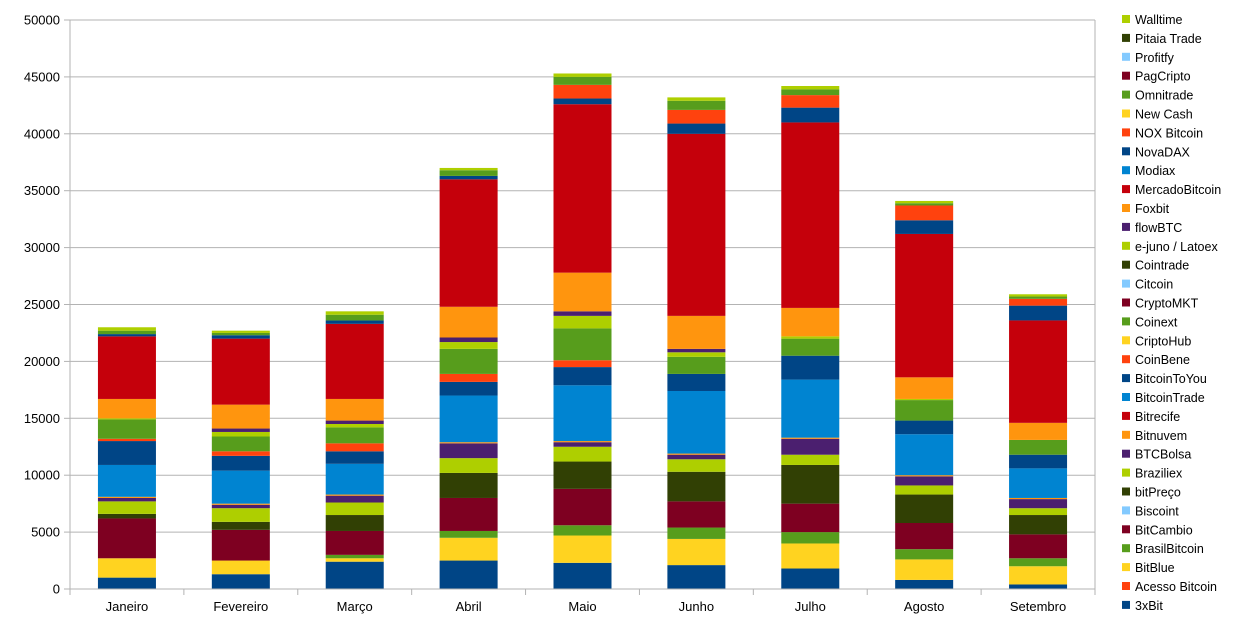  What do you see at coordinates (42, 247) in the screenshot?
I see `y-tick-label: 30000` at bounding box center [42, 247].